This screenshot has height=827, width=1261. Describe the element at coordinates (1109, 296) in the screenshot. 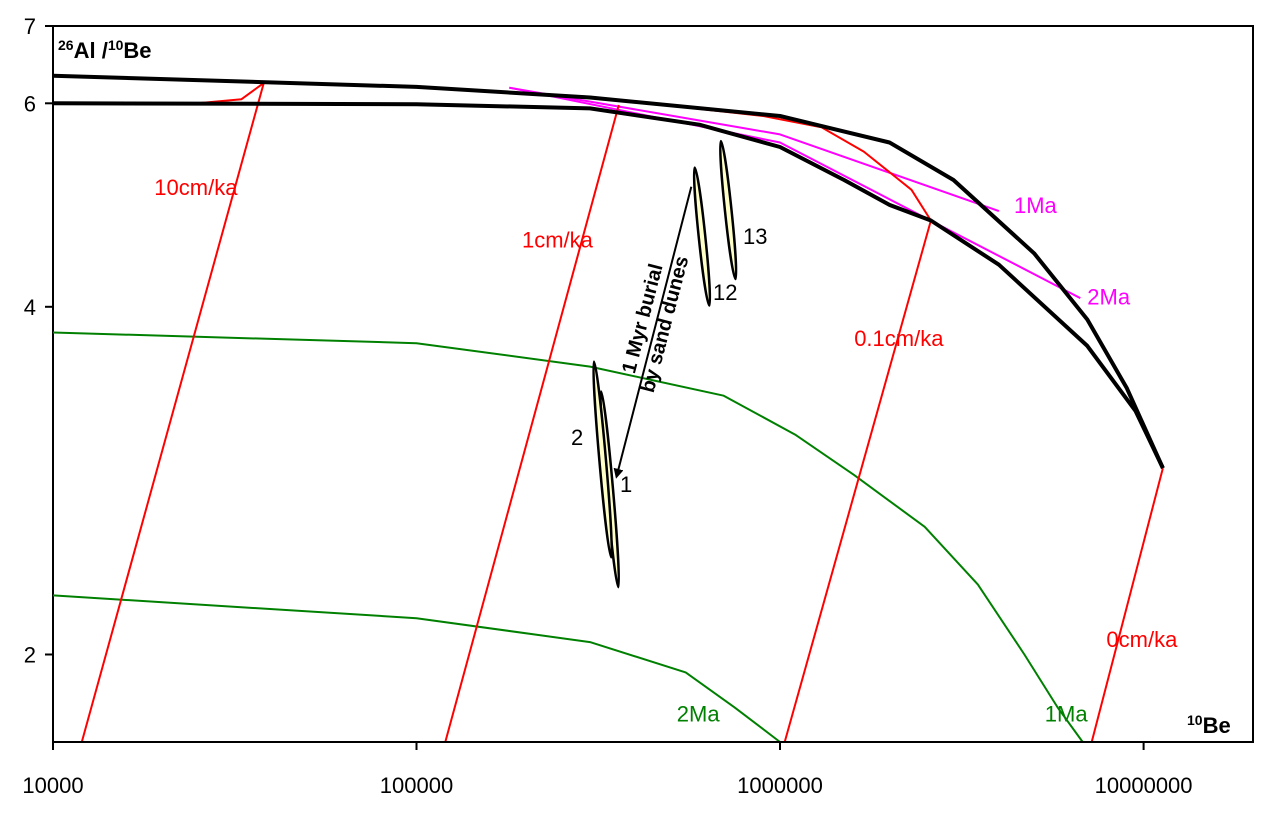

I see `annotation-6: 2Ma` at that location.